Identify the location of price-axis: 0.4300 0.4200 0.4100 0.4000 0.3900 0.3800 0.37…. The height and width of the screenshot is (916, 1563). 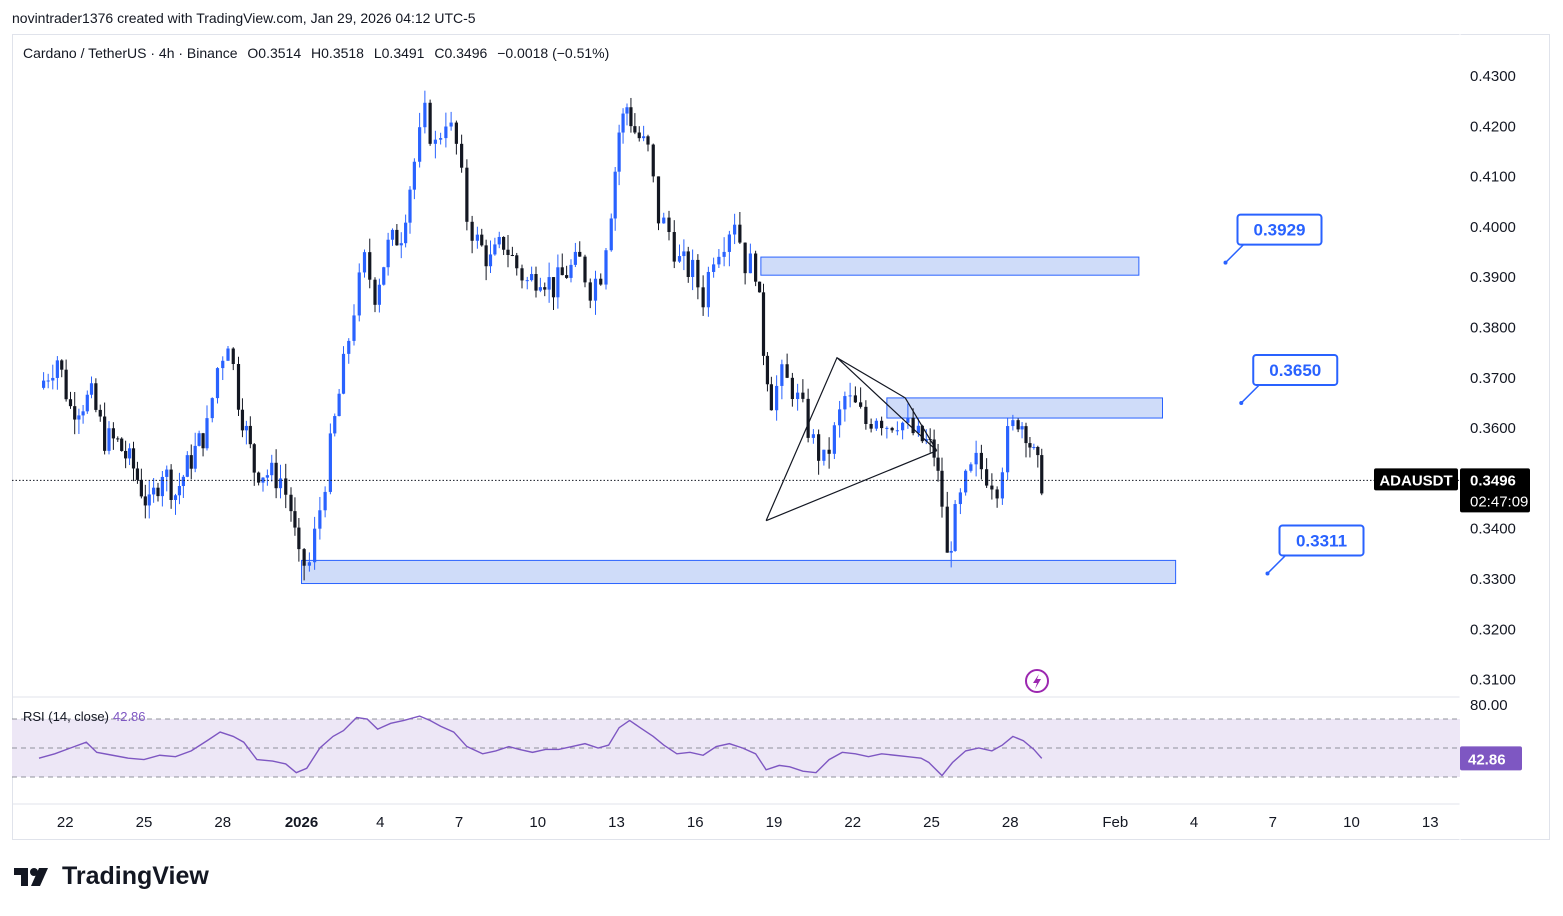
(1493, 378).